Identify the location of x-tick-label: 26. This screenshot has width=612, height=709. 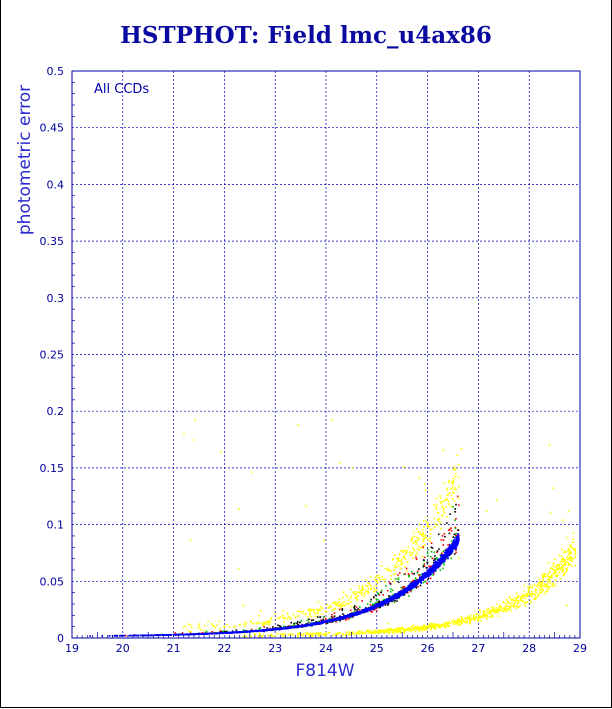
(428, 648).